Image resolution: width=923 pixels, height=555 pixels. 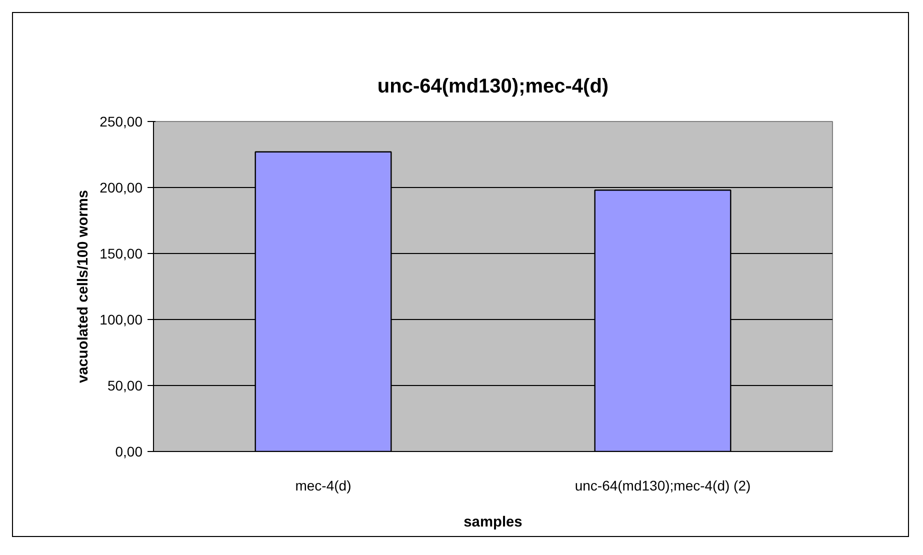 I want to click on y-tick-label: 150,00, so click(x=121, y=254).